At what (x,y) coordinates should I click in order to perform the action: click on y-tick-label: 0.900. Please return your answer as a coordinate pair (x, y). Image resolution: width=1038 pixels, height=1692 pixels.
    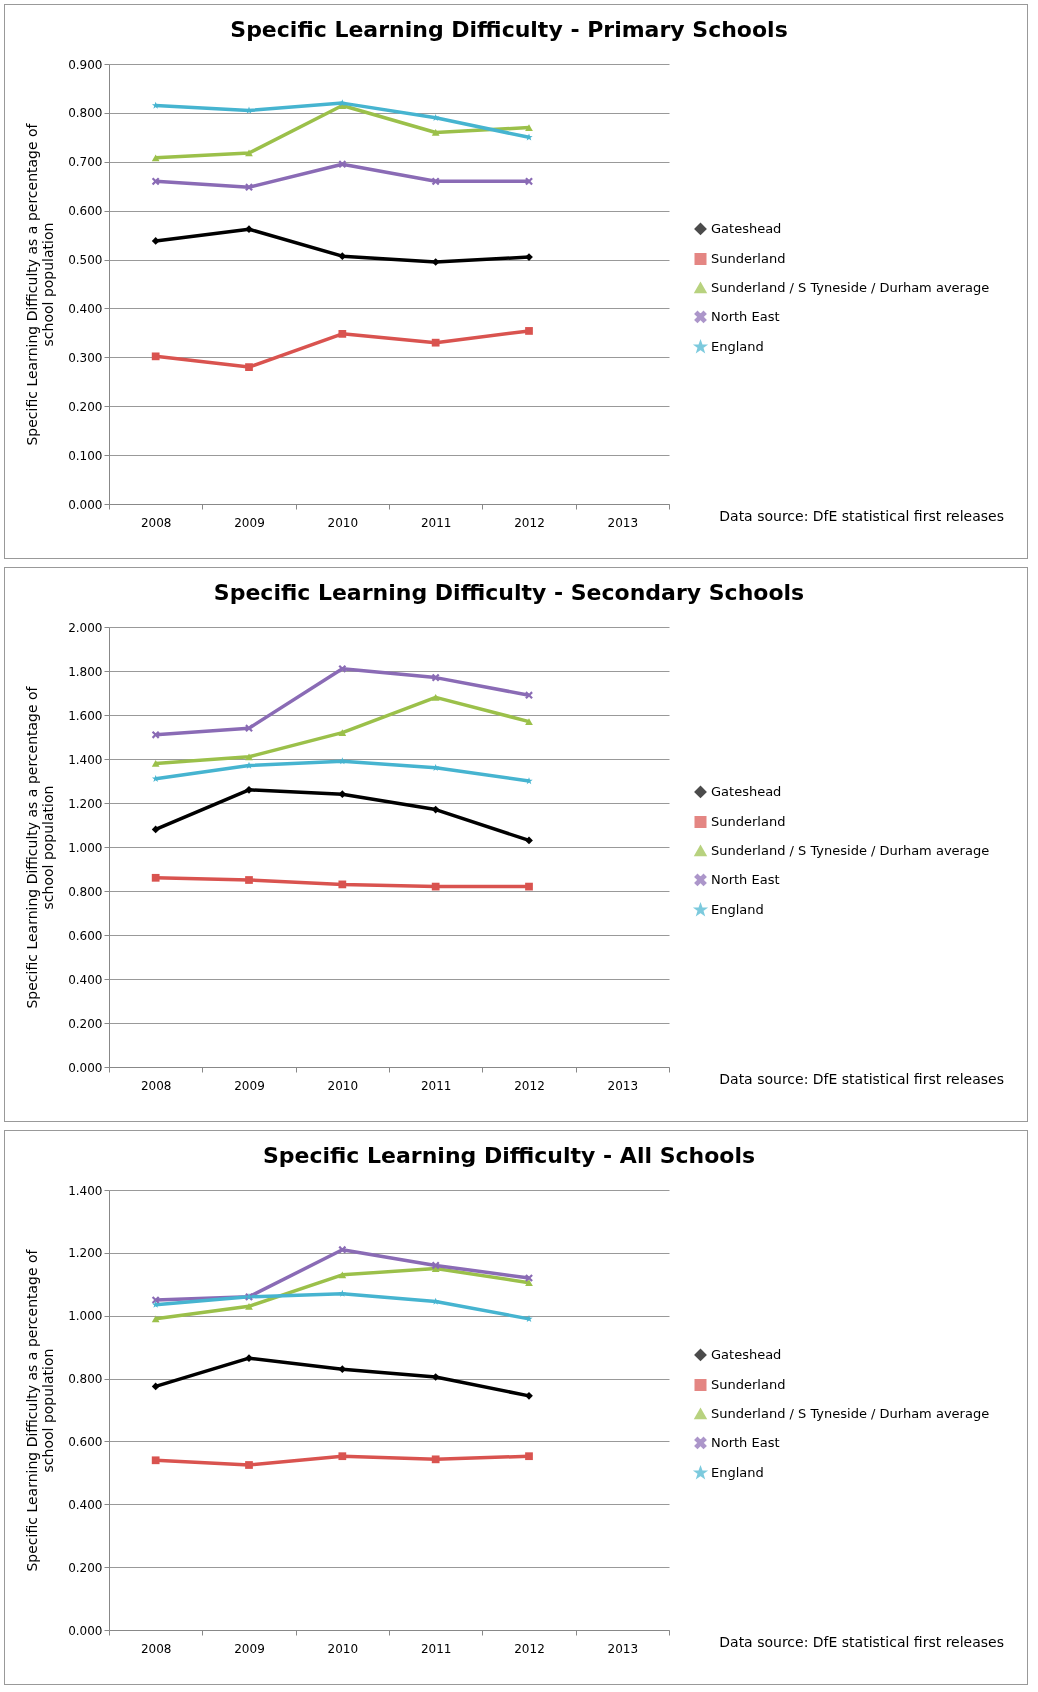
    Looking at the image, I should click on (85, 64).